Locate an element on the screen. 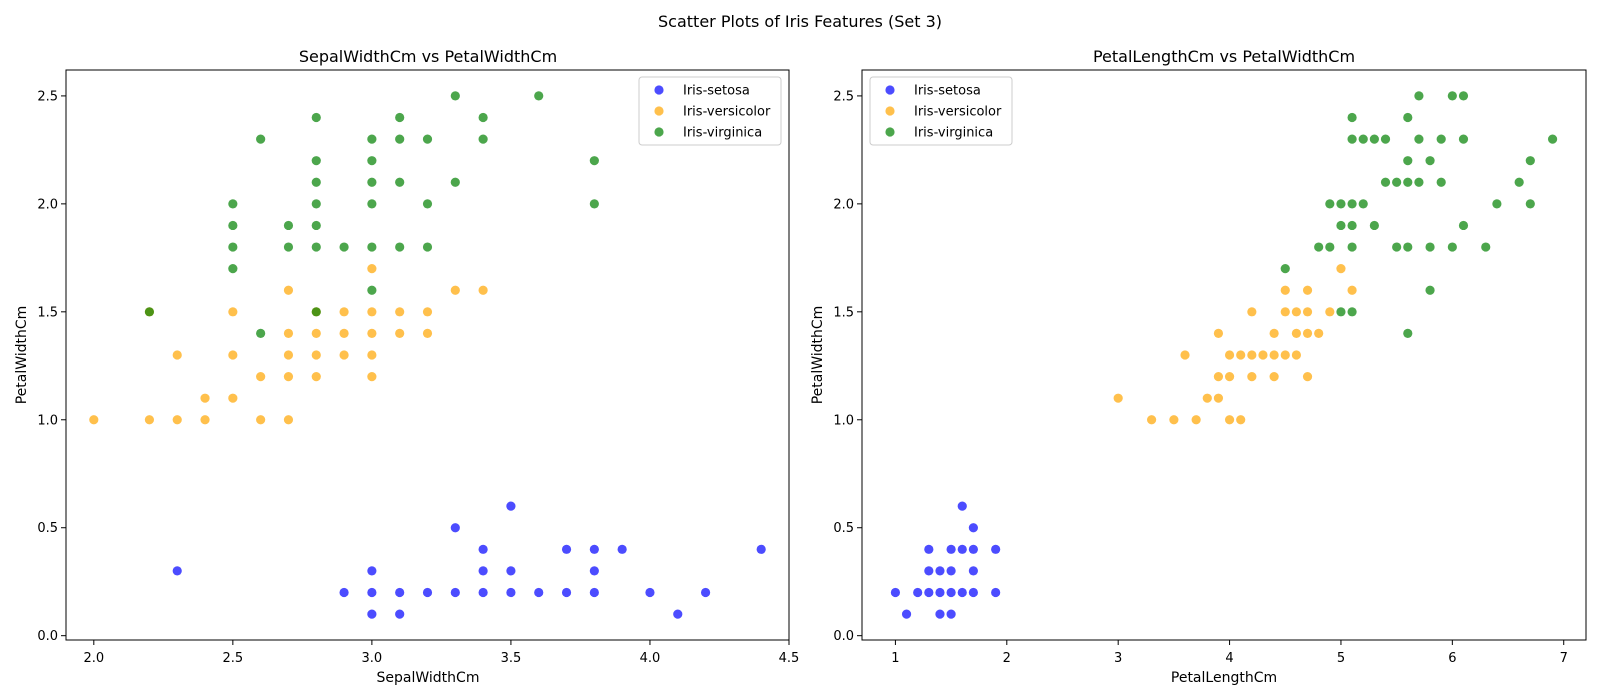 Image resolution: width=1600 pixels, height=700 pixels. x-tick-label: 5 is located at coordinates (1341, 658).